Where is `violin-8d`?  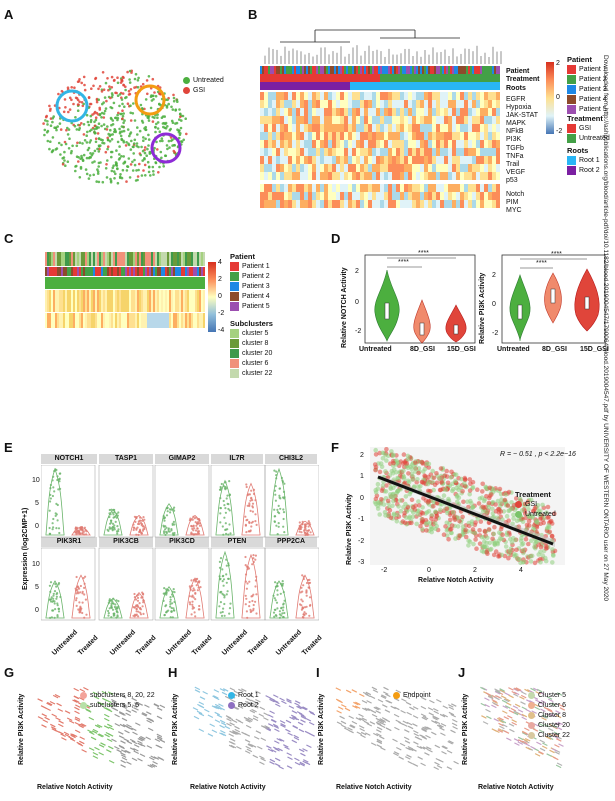 violin-8d is located at coordinates (422, 321).